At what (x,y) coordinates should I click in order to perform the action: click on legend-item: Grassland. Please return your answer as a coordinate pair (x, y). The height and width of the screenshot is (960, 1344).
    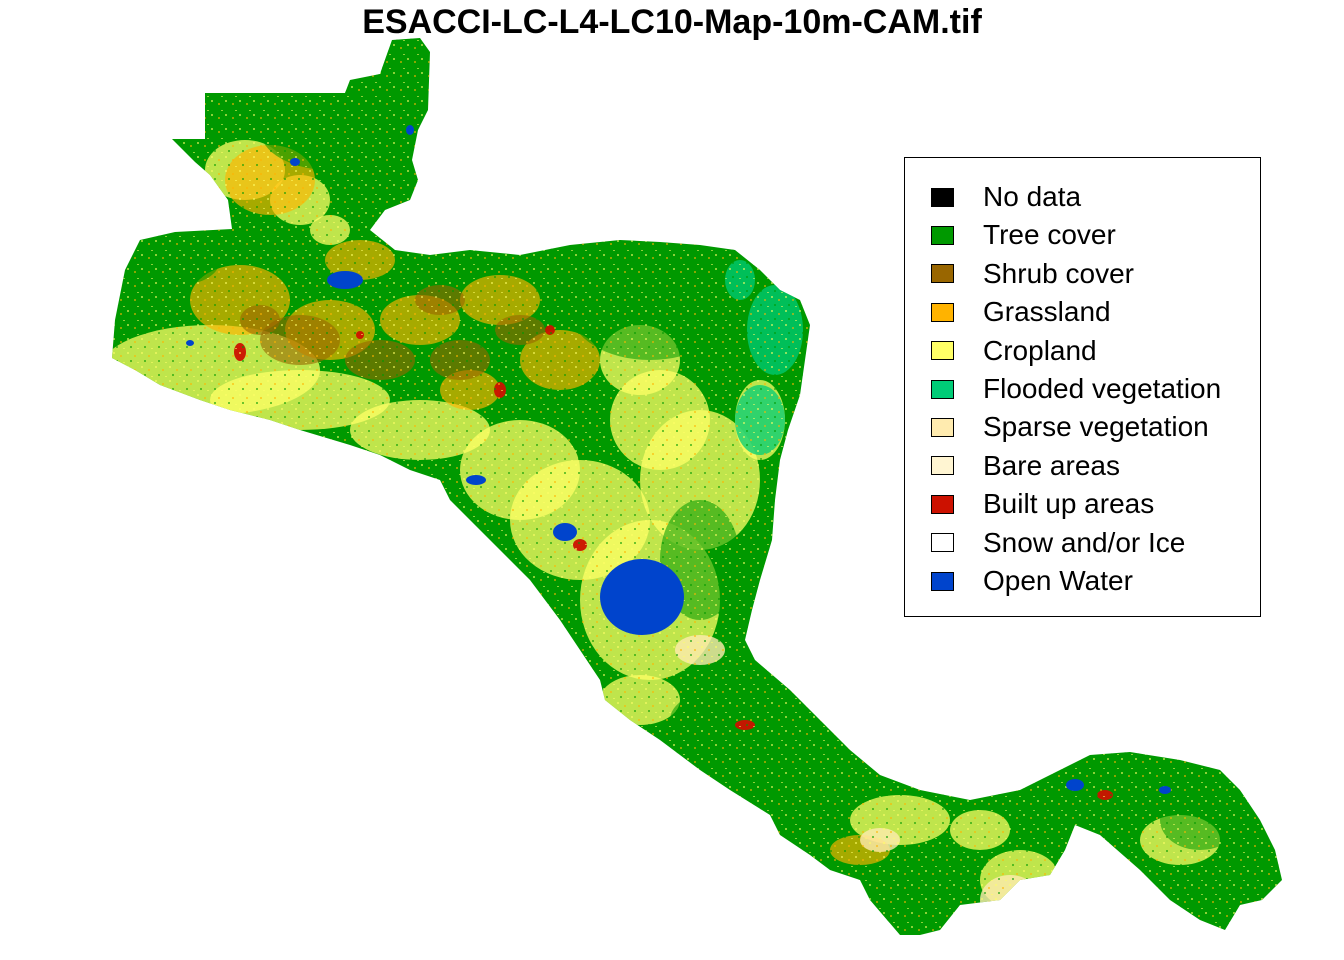
    Looking at the image, I should click on (1021, 312).